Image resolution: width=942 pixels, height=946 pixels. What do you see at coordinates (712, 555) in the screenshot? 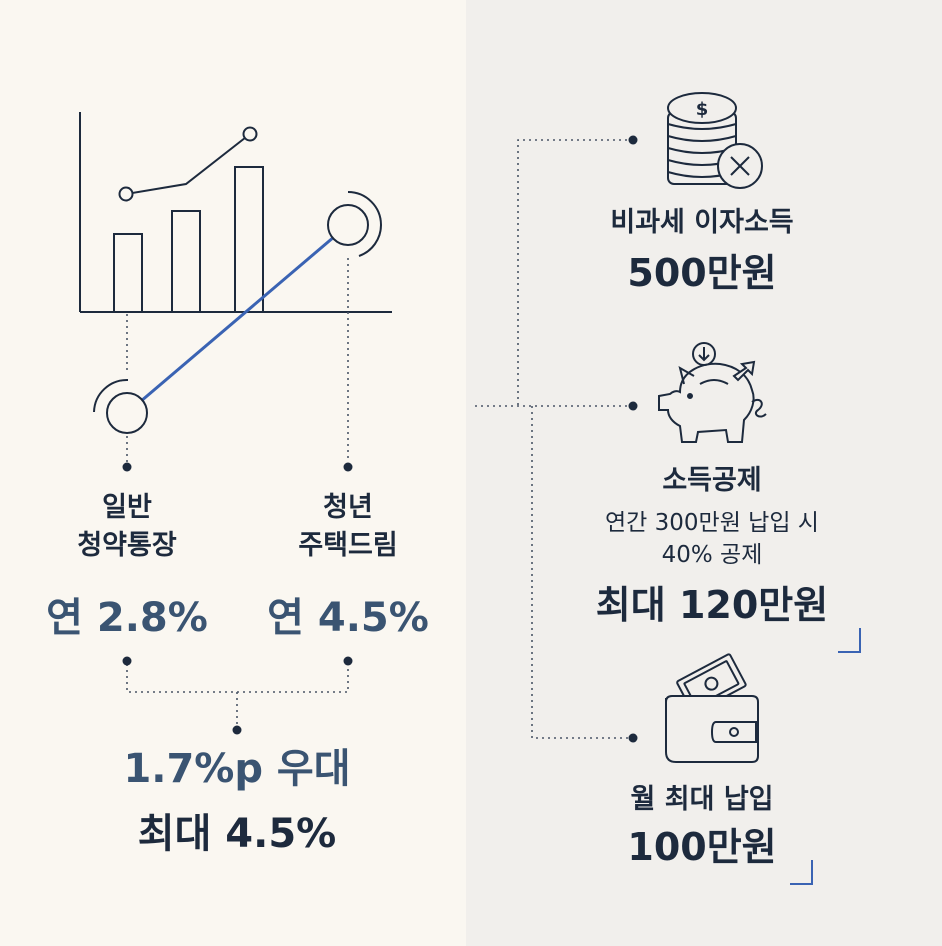
I see `deduction-desc-line2: 40% 공제` at bounding box center [712, 555].